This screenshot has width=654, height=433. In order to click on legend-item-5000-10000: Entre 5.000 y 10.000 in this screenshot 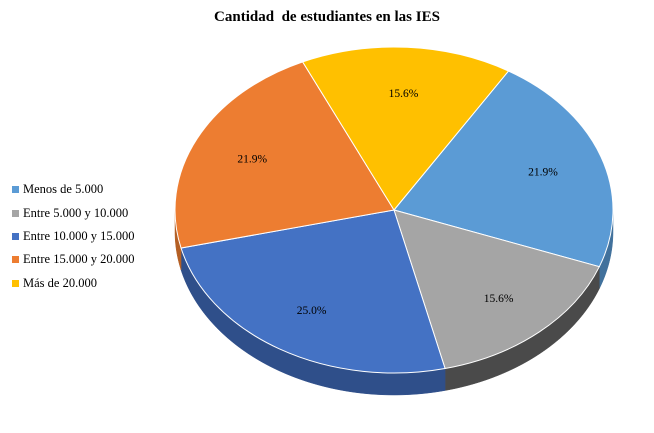, I will do `click(73, 212)`.